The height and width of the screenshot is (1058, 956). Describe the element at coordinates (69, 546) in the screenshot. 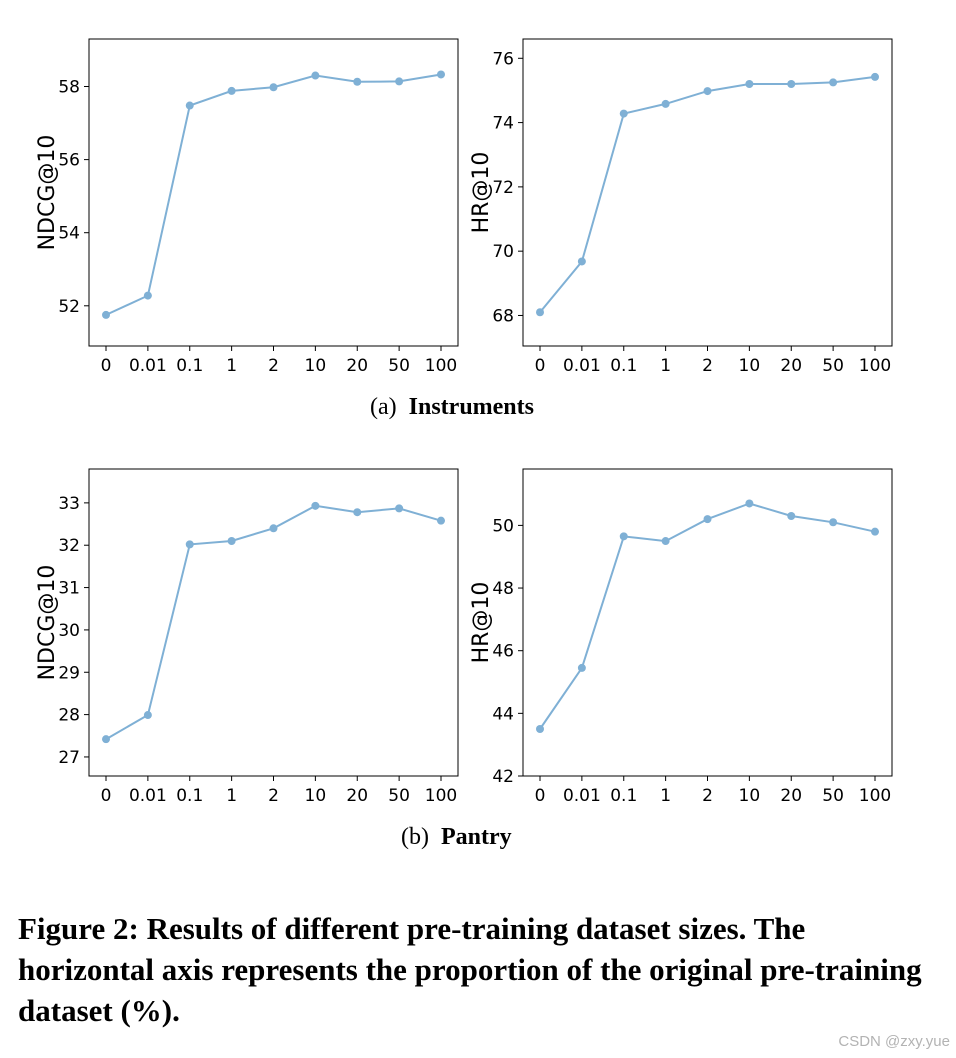

I see `y-tick-label: 32` at that location.